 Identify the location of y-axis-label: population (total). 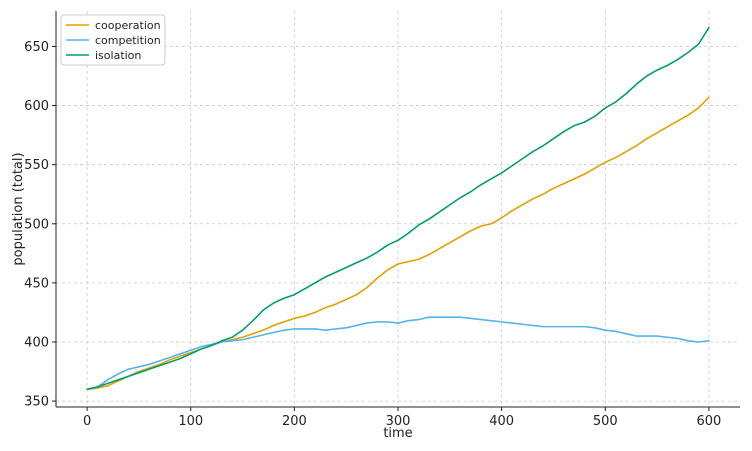
(18, 208).